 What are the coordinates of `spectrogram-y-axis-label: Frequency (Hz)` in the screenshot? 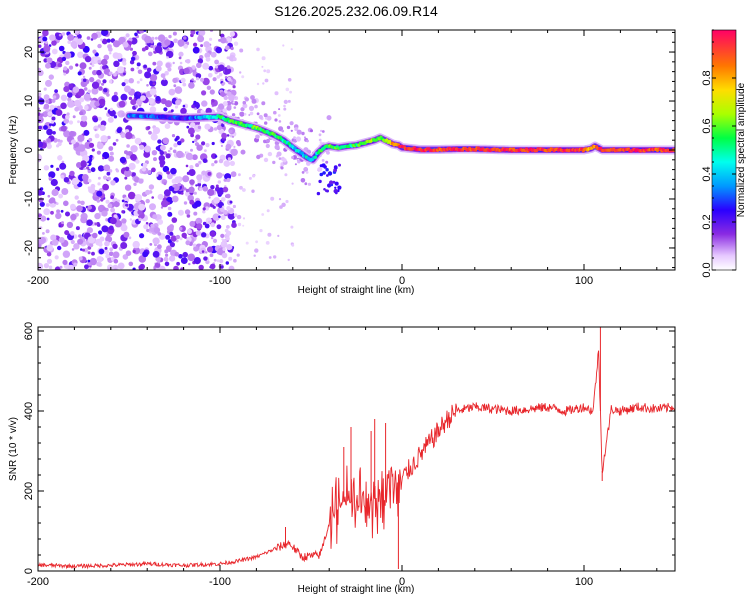 It's located at (13, 150).